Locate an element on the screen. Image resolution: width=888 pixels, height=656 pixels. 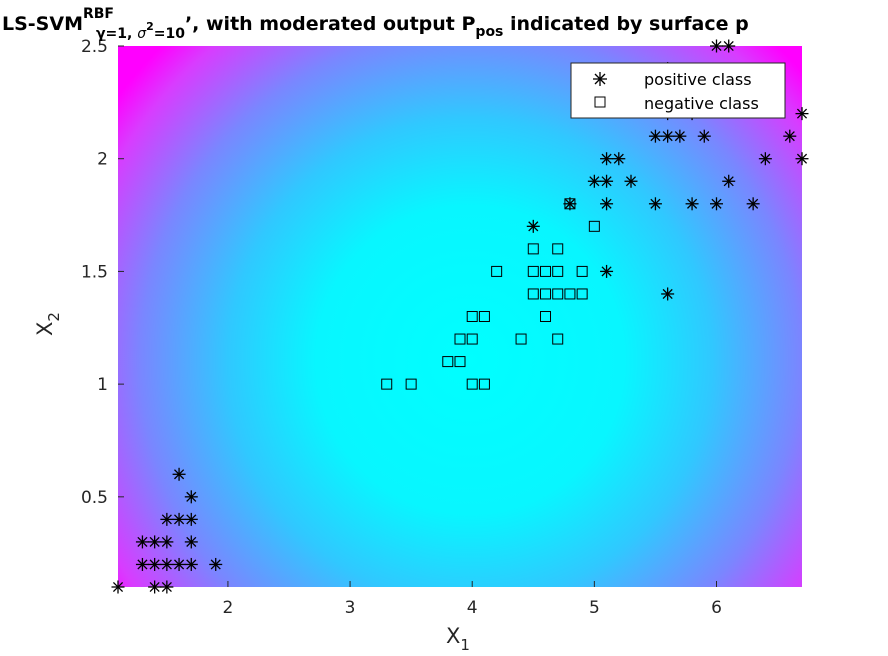
legend-negative-label: negative class is located at coordinates (701, 103).